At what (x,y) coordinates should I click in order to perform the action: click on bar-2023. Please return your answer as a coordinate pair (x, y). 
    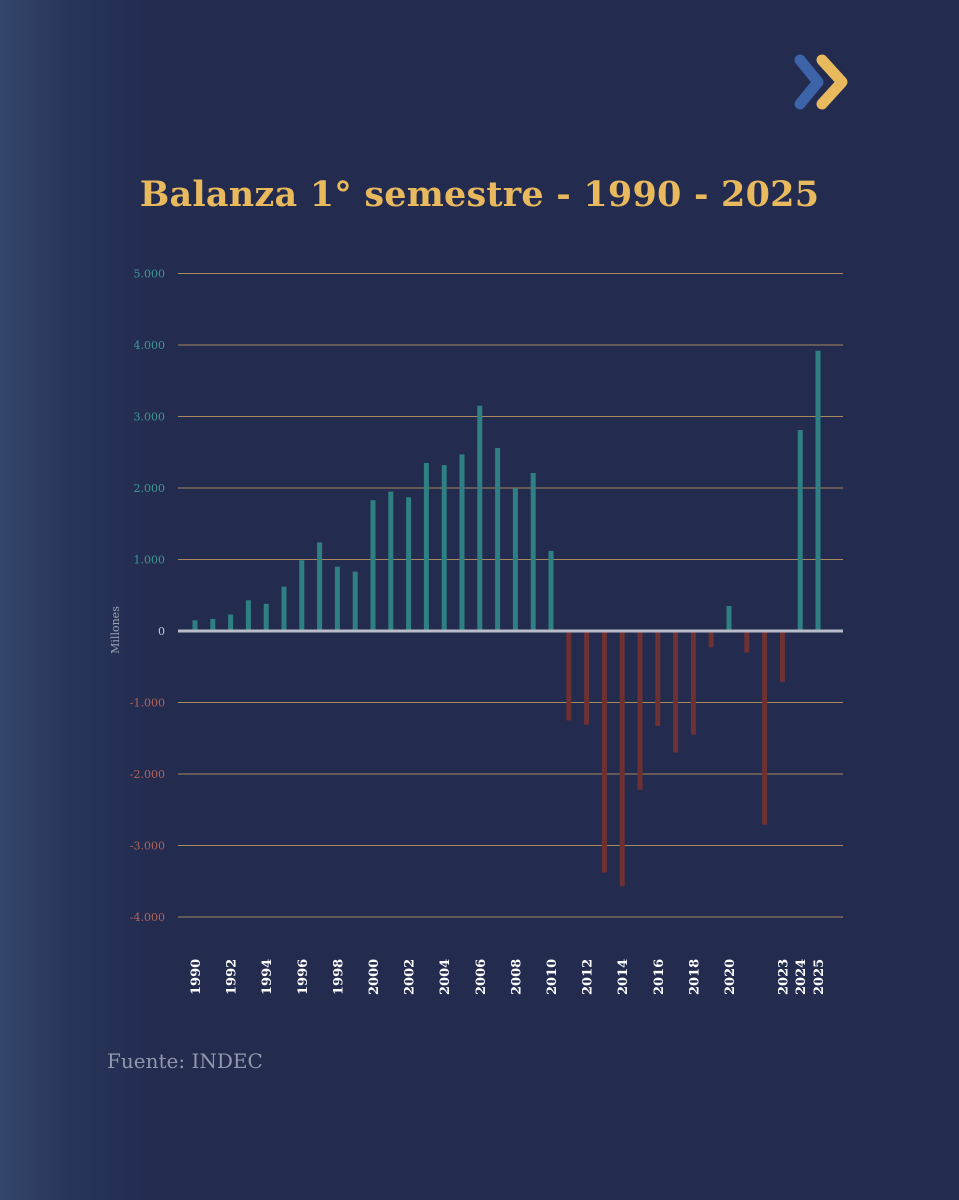
    Looking at the image, I should click on (782, 656).